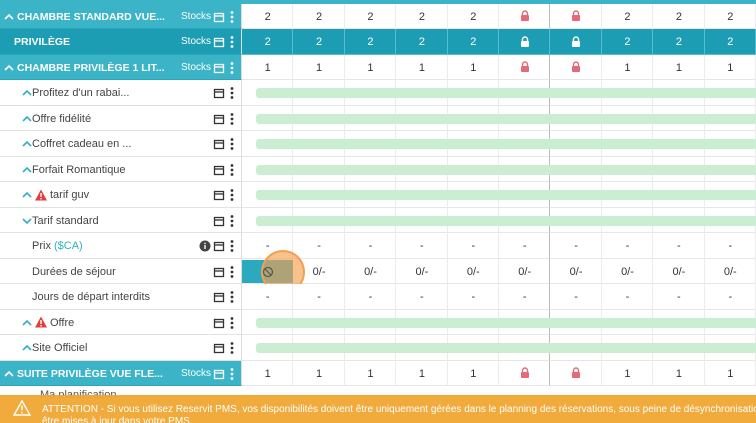  What do you see at coordinates (205, 246) in the screenshot?
I see `info-icon` at bounding box center [205, 246].